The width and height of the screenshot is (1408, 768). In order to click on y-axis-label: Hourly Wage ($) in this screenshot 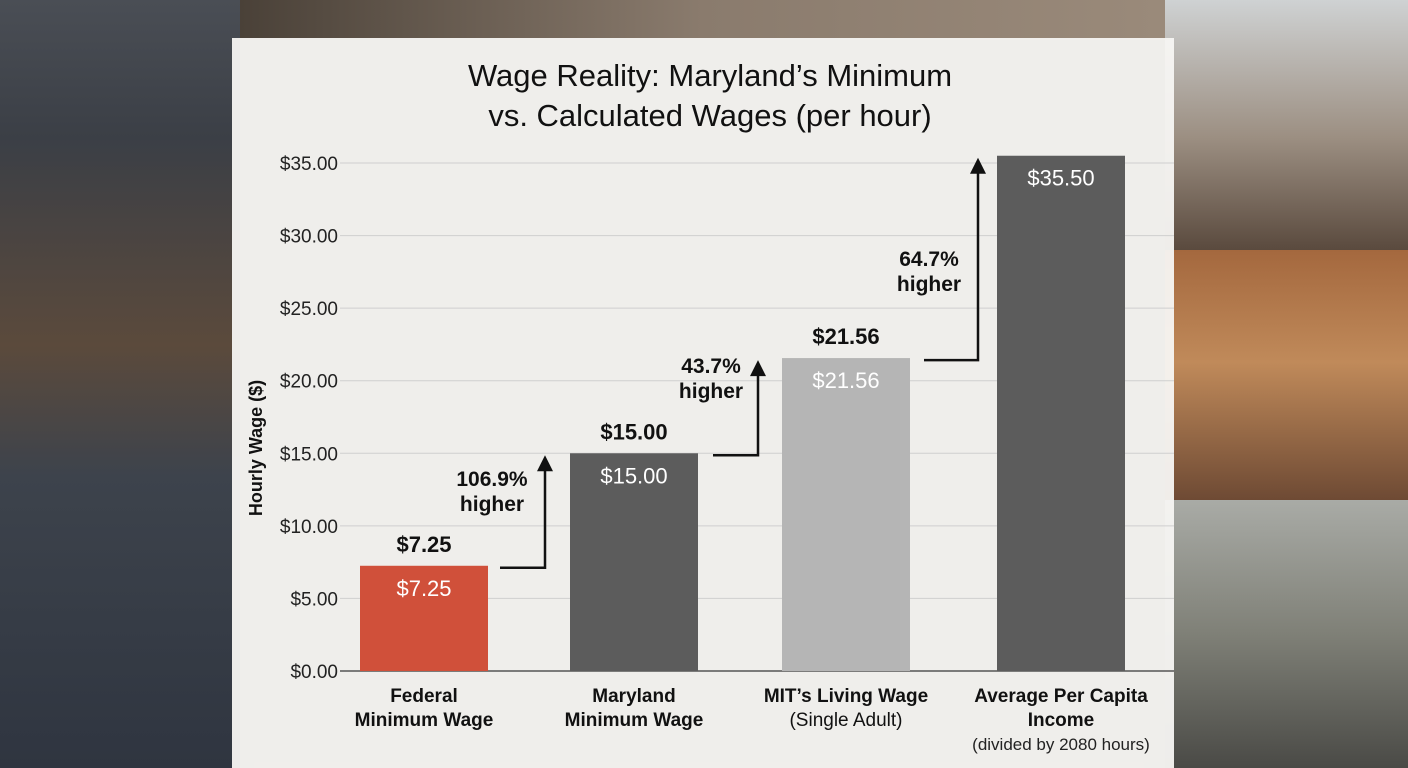, I will do `click(256, 448)`.